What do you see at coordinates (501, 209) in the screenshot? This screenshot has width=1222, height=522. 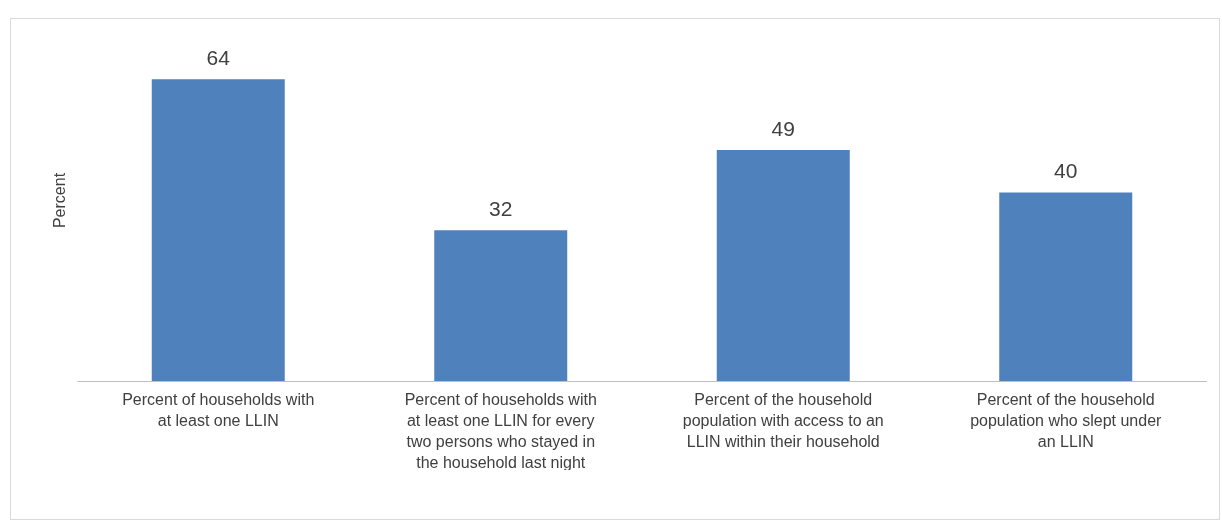 I see `data-label: 32` at bounding box center [501, 209].